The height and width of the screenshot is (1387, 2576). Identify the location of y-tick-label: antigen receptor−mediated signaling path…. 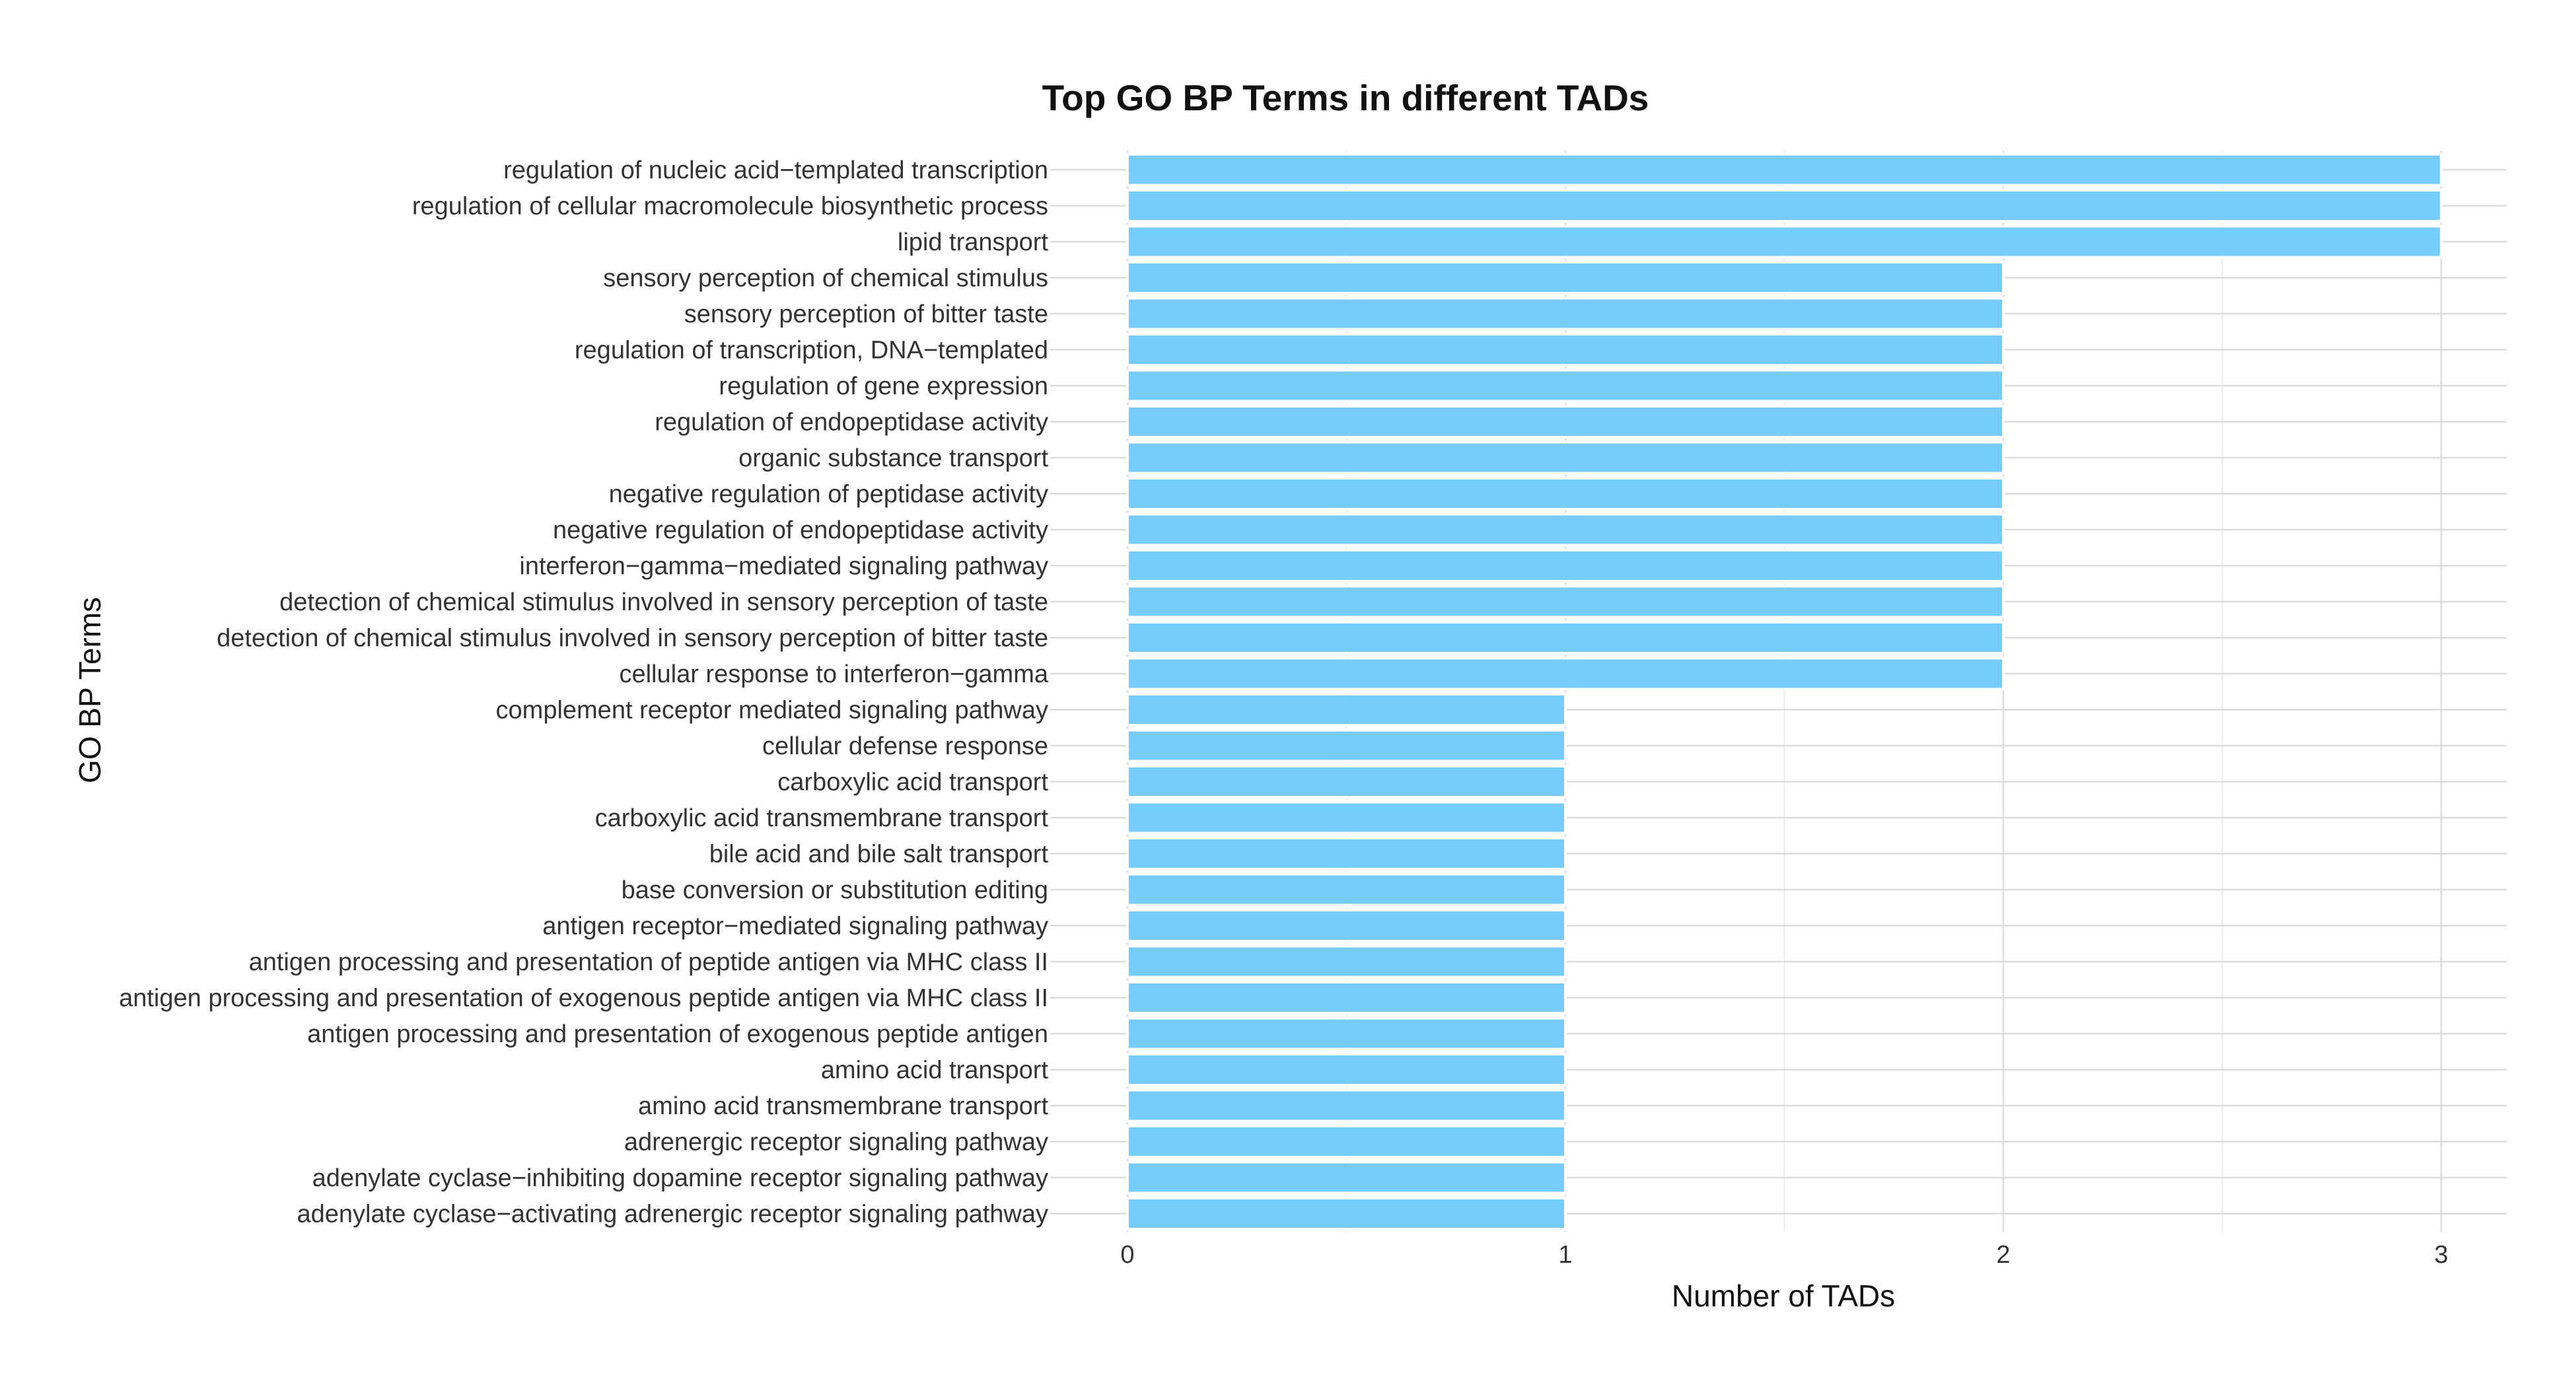
(795, 927).